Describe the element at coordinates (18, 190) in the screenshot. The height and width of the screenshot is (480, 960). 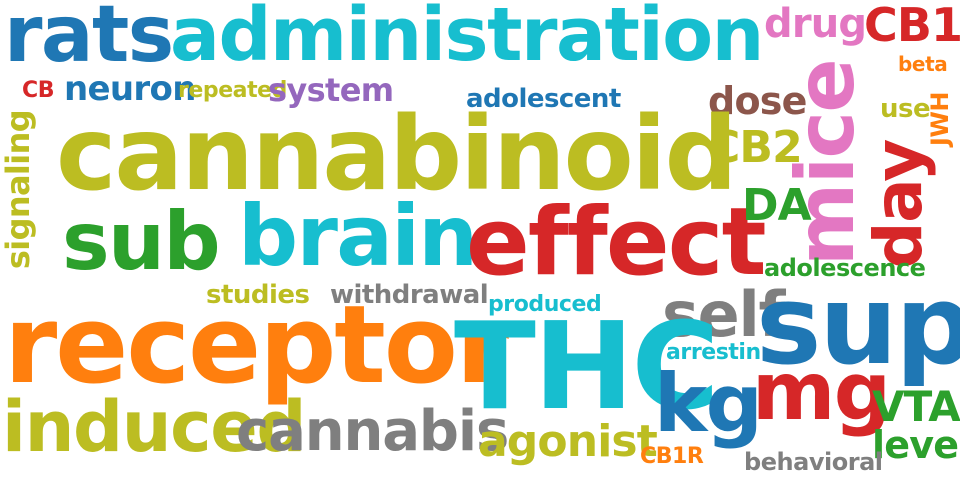
I see `word-signaling: signaling` at that location.